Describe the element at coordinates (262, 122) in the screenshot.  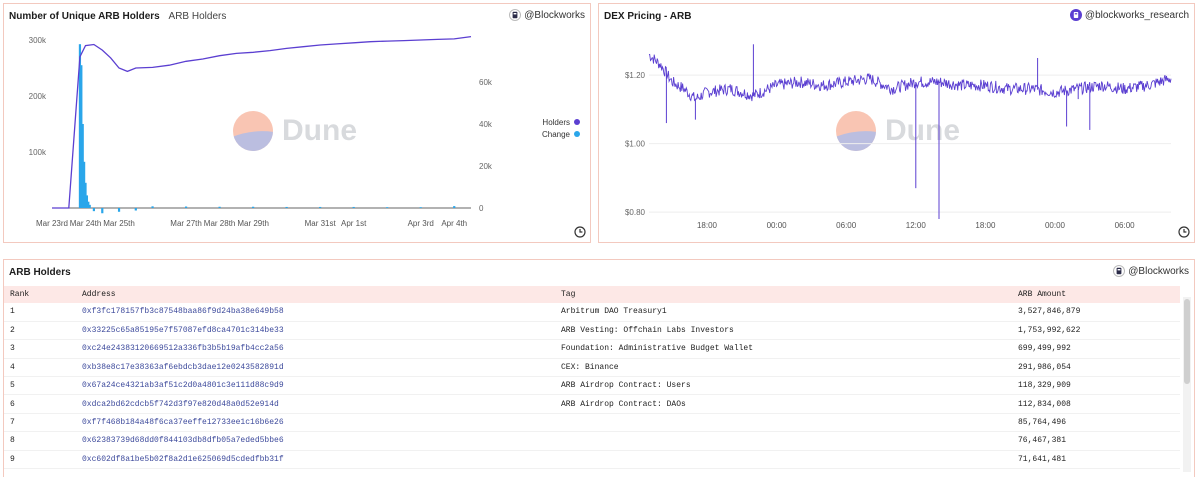
I see `holders-series-line` at that location.